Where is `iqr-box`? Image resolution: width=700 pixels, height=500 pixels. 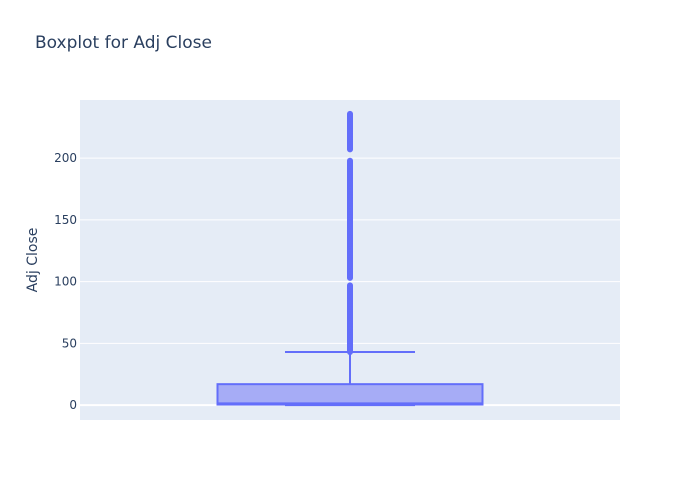 iqr-box is located at coordinates (350, 394).